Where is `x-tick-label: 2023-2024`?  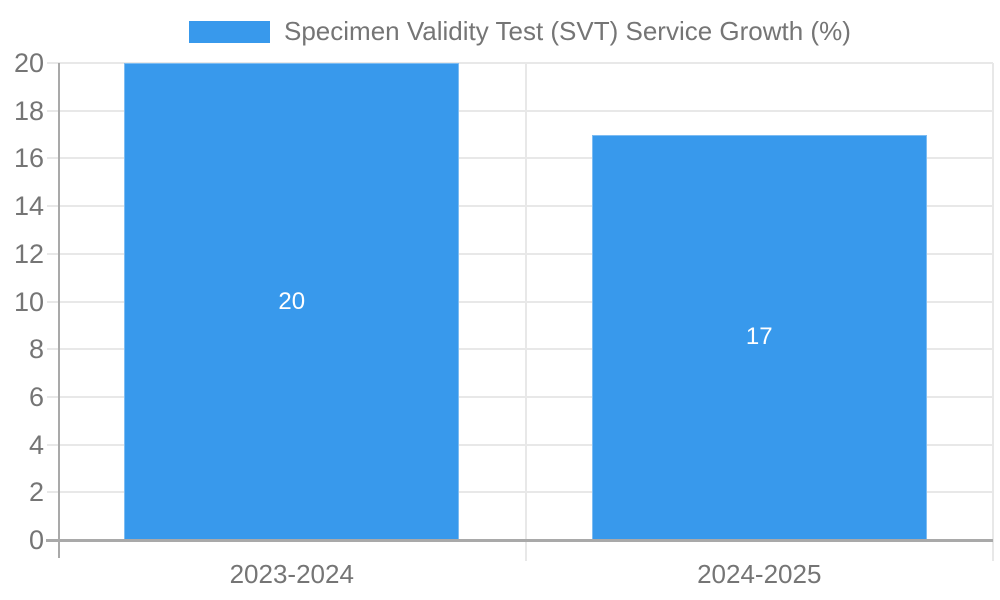
x-tick-label: 2023-2024 is located at coordinates (291, 574).